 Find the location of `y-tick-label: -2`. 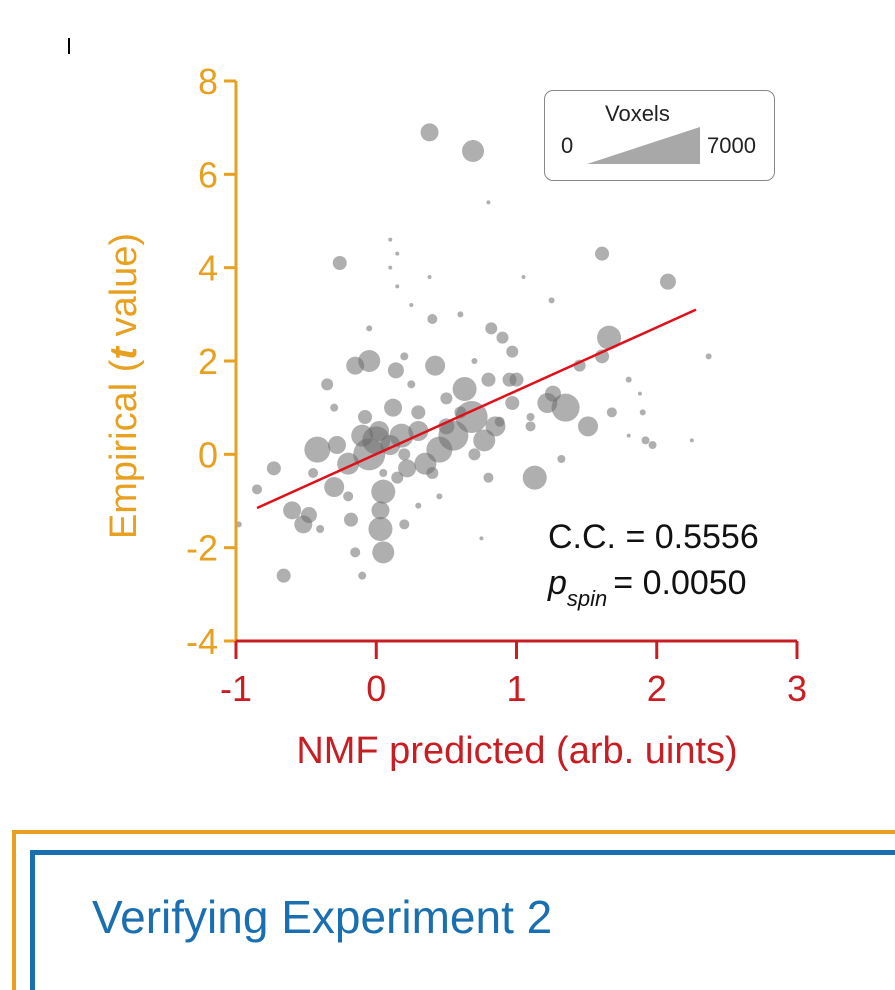

y-tick-label: -2 is located at coordinates (202, 548).